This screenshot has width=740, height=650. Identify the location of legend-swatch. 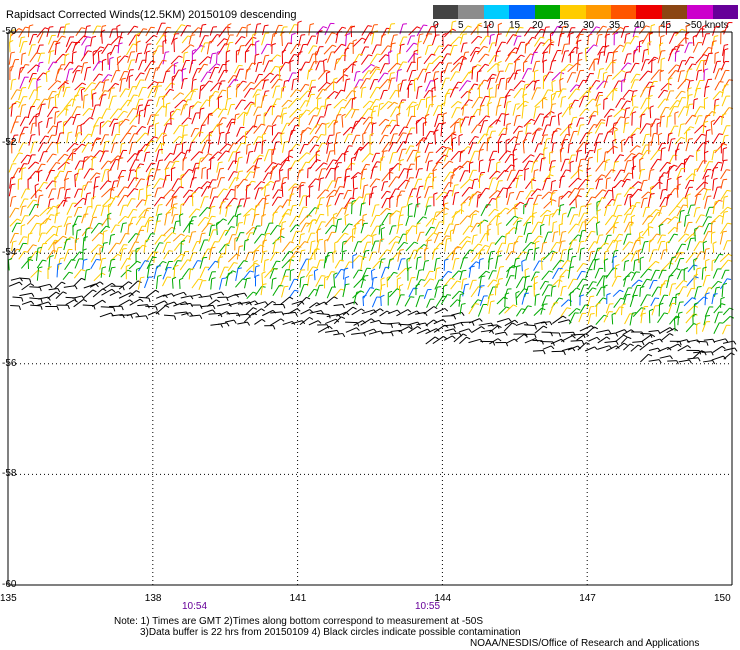
(547, 12).